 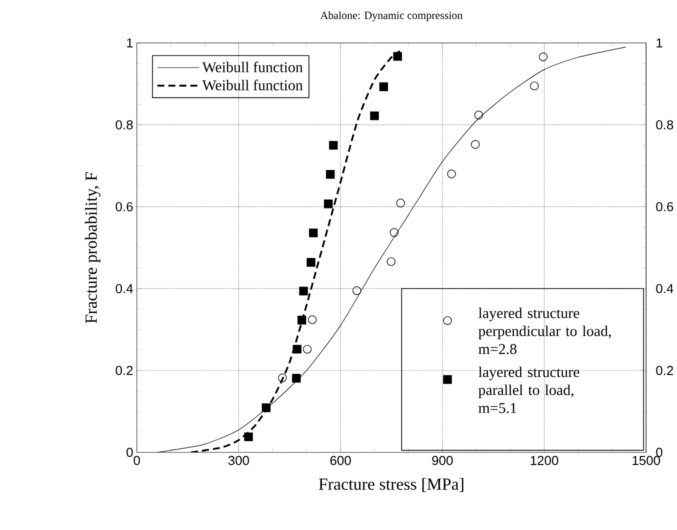 What do you see at coordinates (124, 207) in the screenshot?
I see `y-tick-label: 0.6` at bounding box center [124, 207].